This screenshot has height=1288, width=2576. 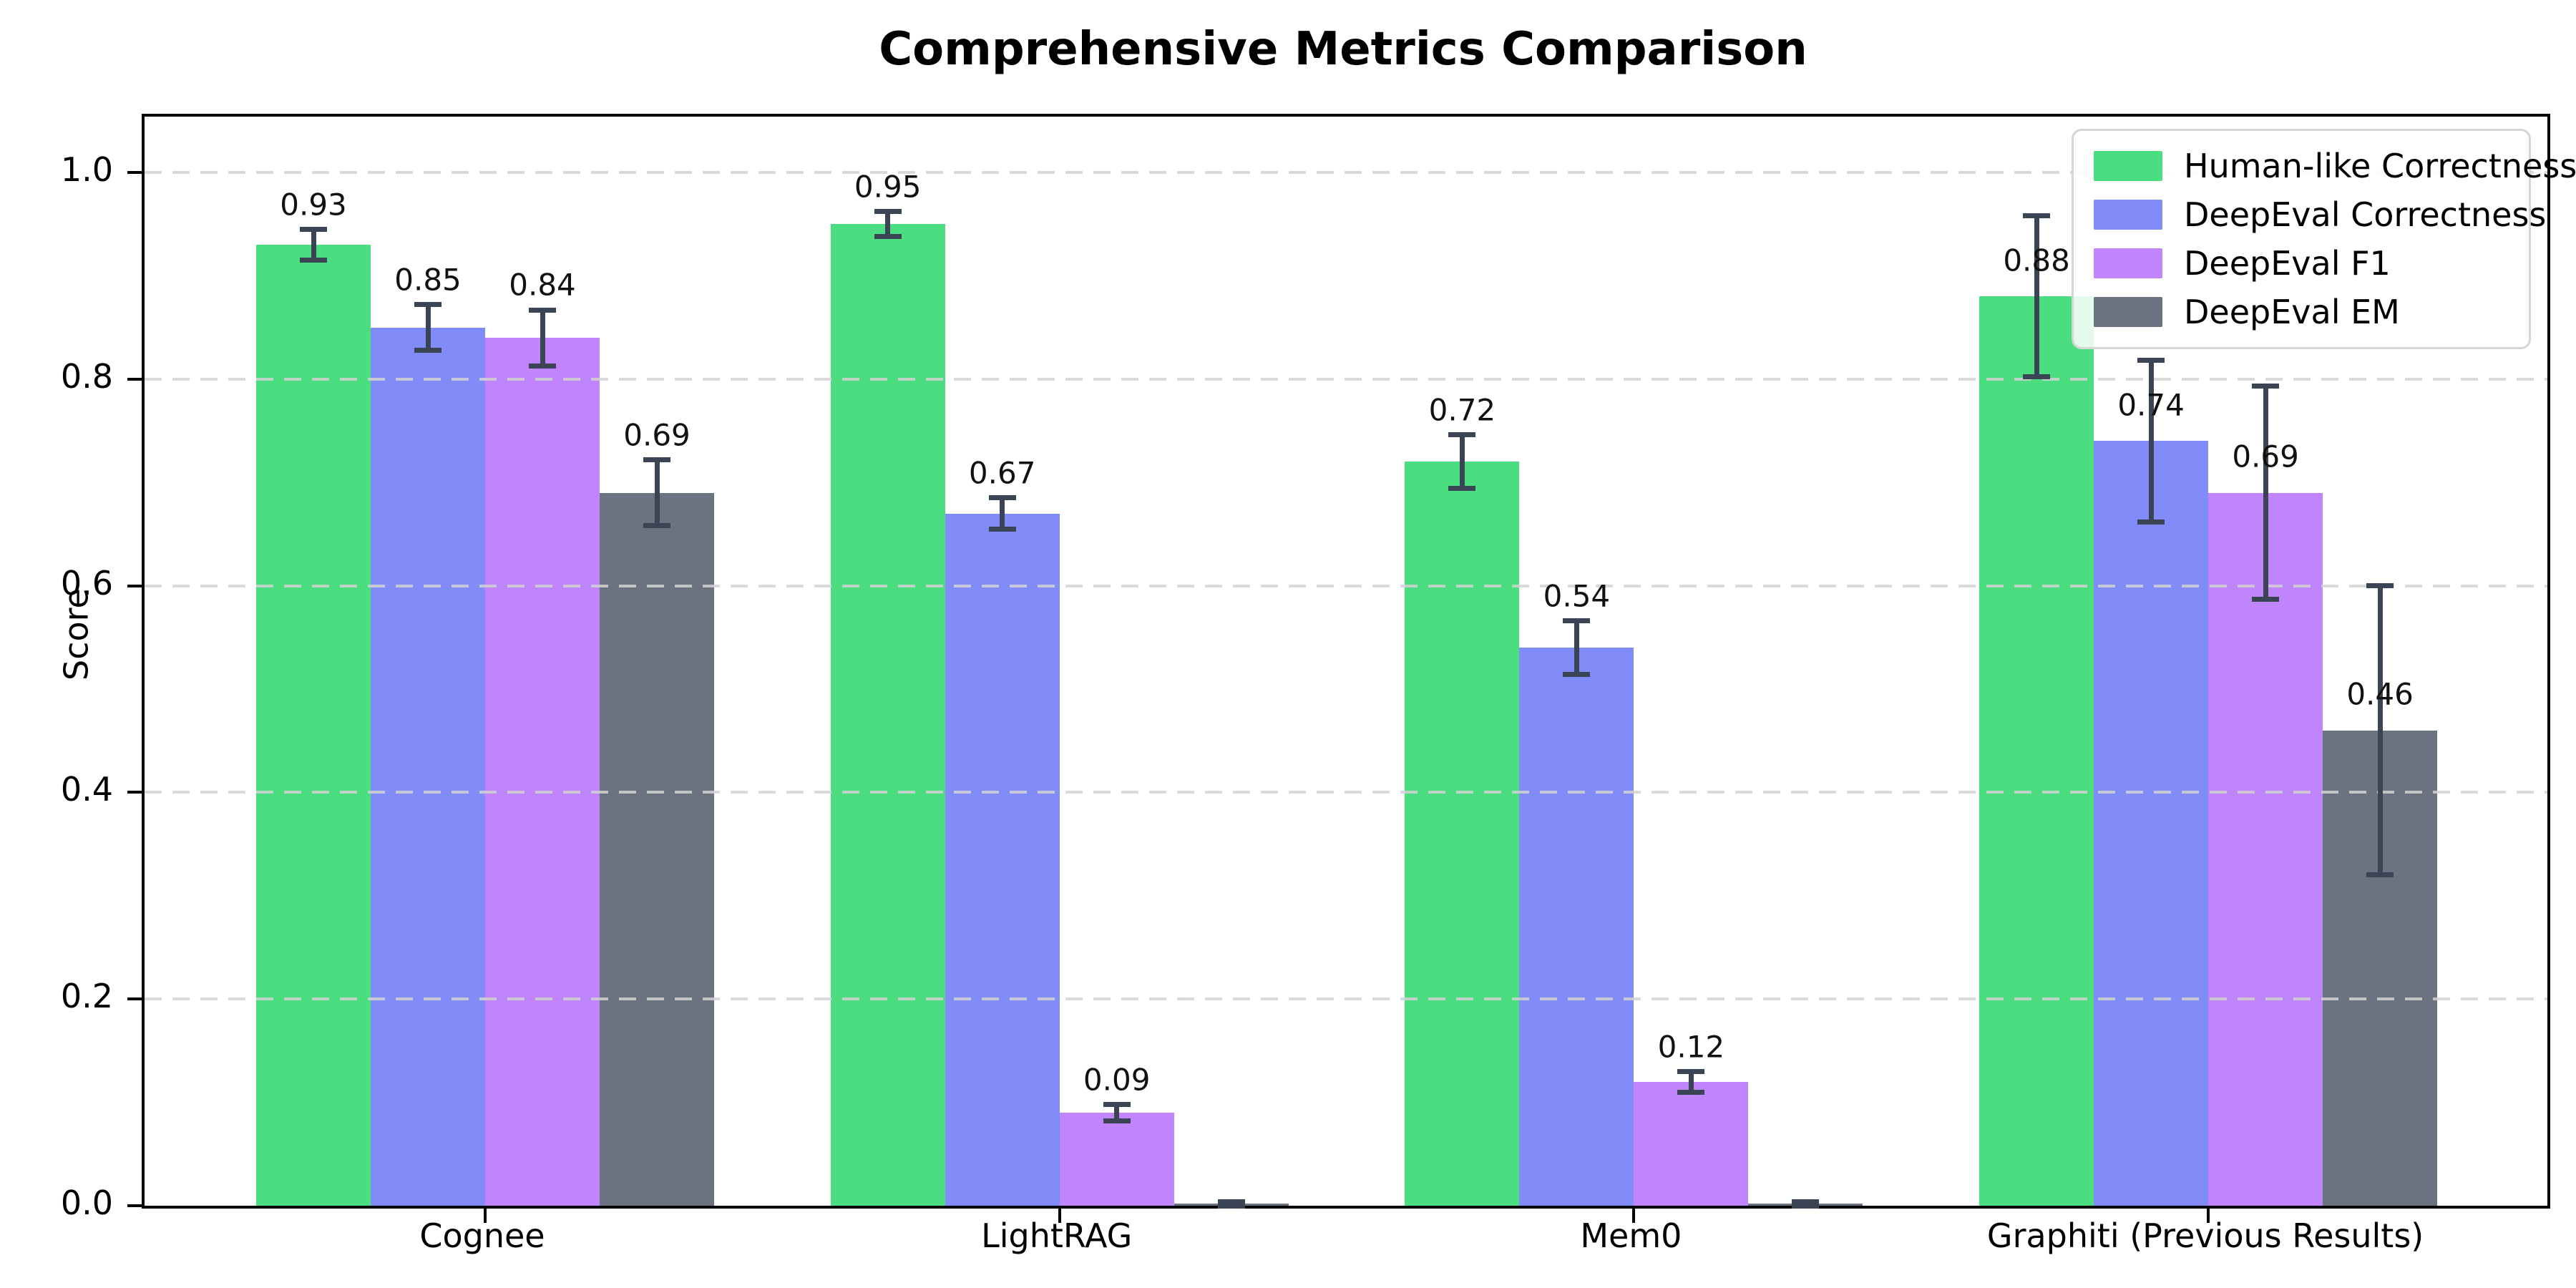 What do you see at coordinates (86, 789) in the screenshot?
I see `y-tick-label: 0.4` at bounding box center [86, 789].